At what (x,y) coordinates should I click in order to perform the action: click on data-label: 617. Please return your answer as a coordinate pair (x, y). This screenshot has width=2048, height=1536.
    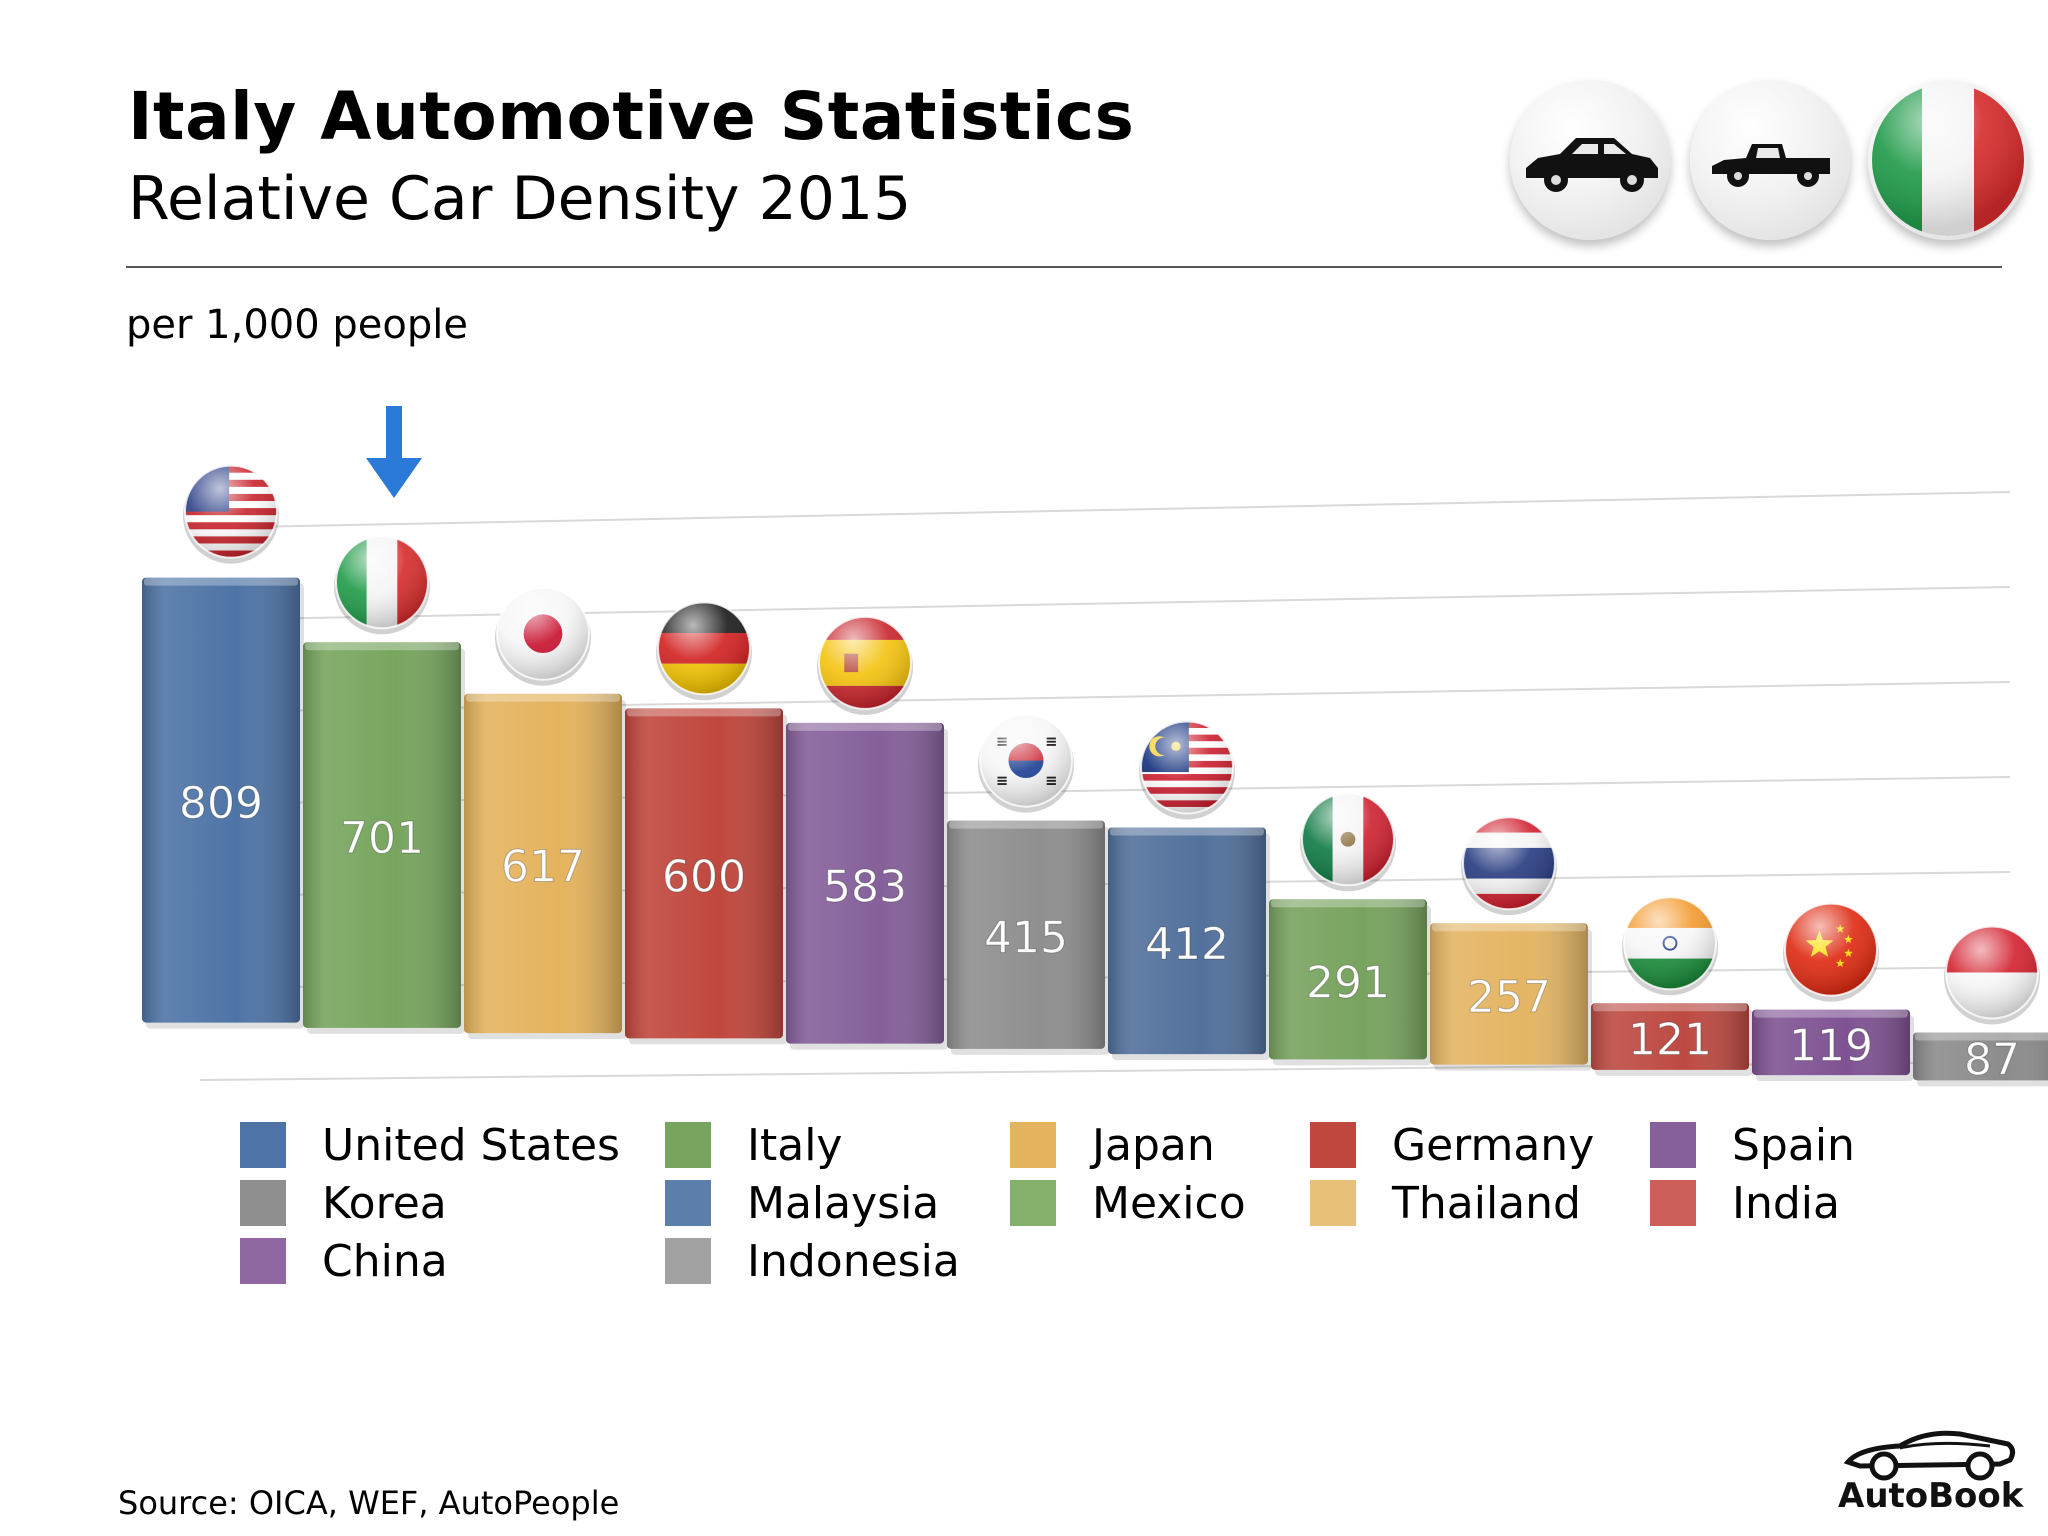
    Looking at the image, I should click on (543, 866).